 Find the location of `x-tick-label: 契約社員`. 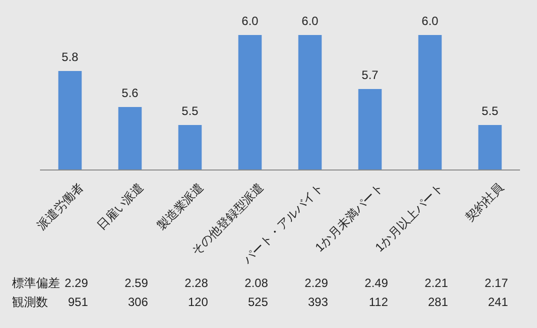

x-tick-label: 契約社員 is located at coordinates (484, 202).